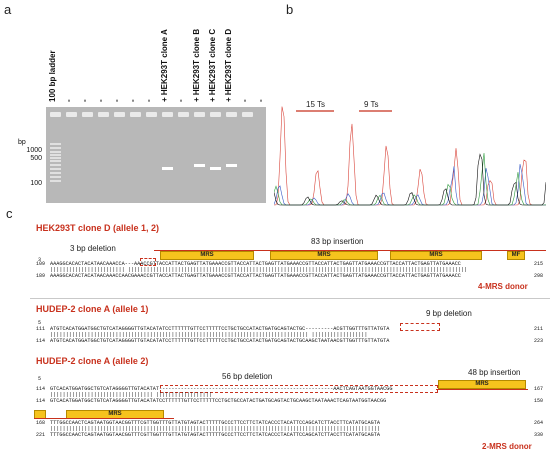  I want to click on gel-lane-label-6: -, so click(148, 100).